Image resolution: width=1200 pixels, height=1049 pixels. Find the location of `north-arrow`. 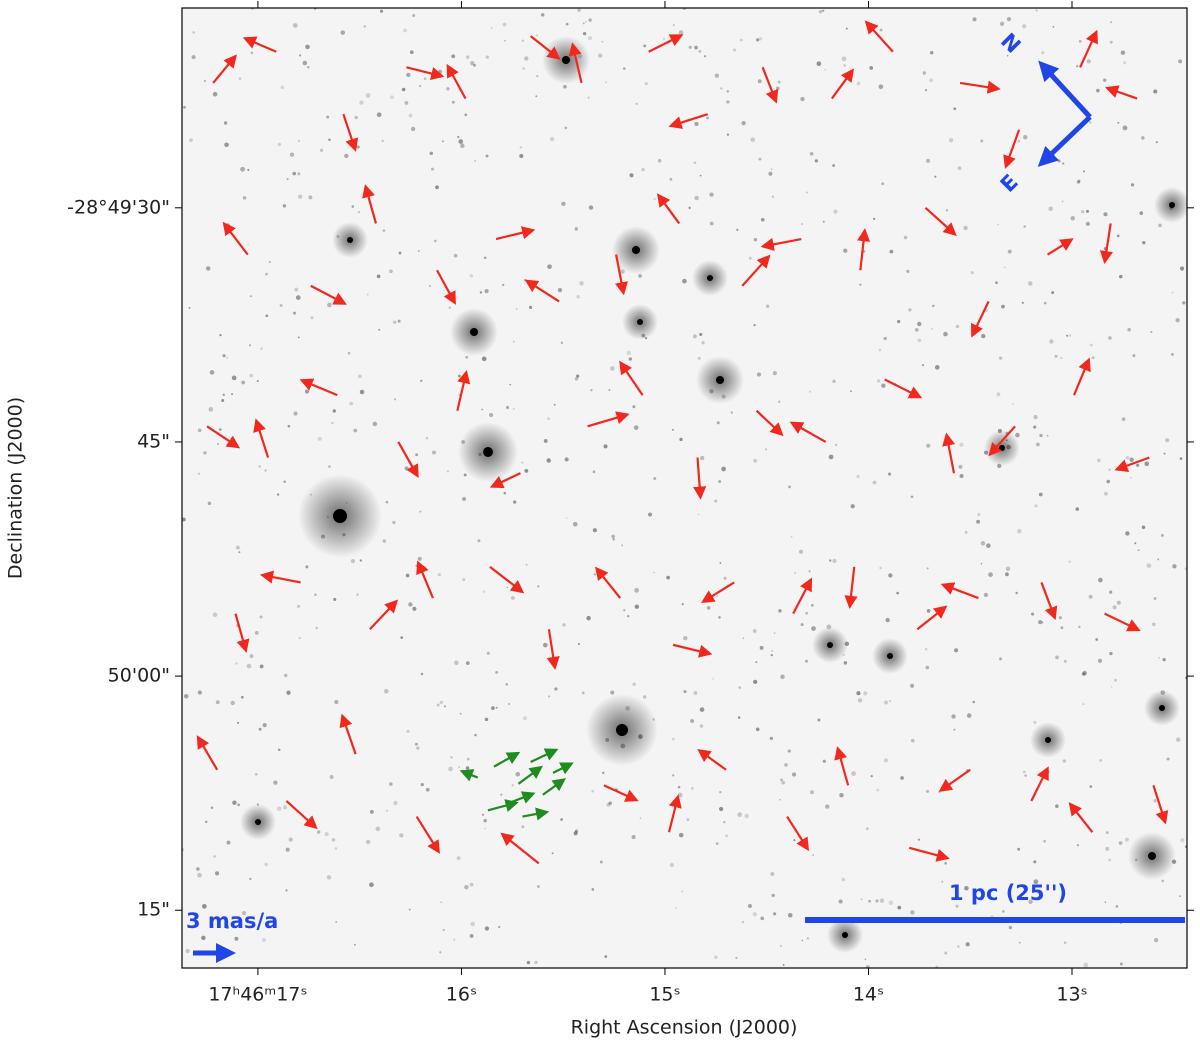

north-arrow is located at coordinates (1065, 89).